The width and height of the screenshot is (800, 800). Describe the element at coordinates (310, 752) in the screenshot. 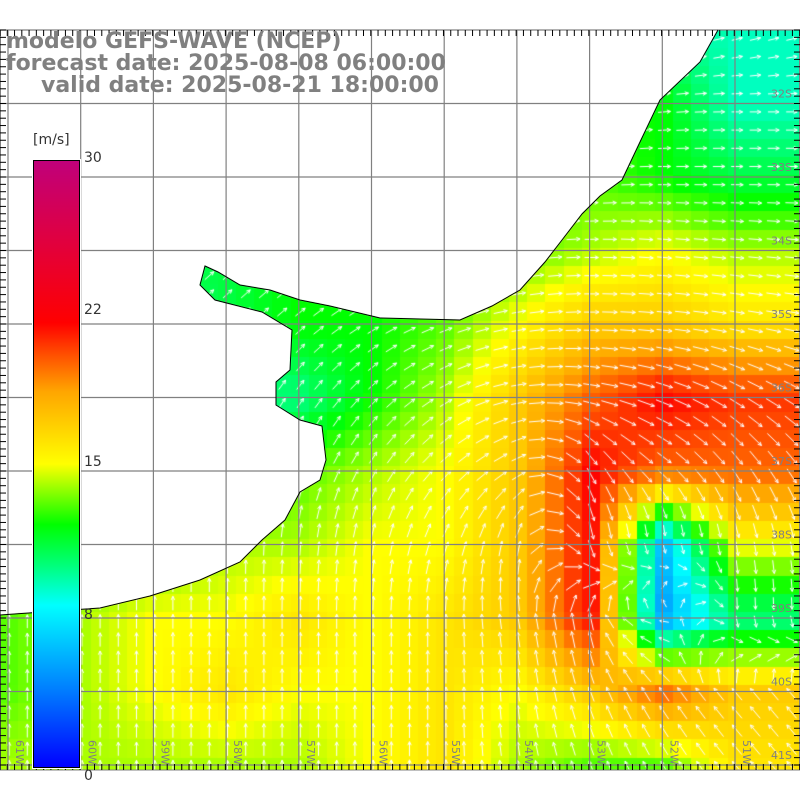

I see `longitude-label: 57W` at that location.